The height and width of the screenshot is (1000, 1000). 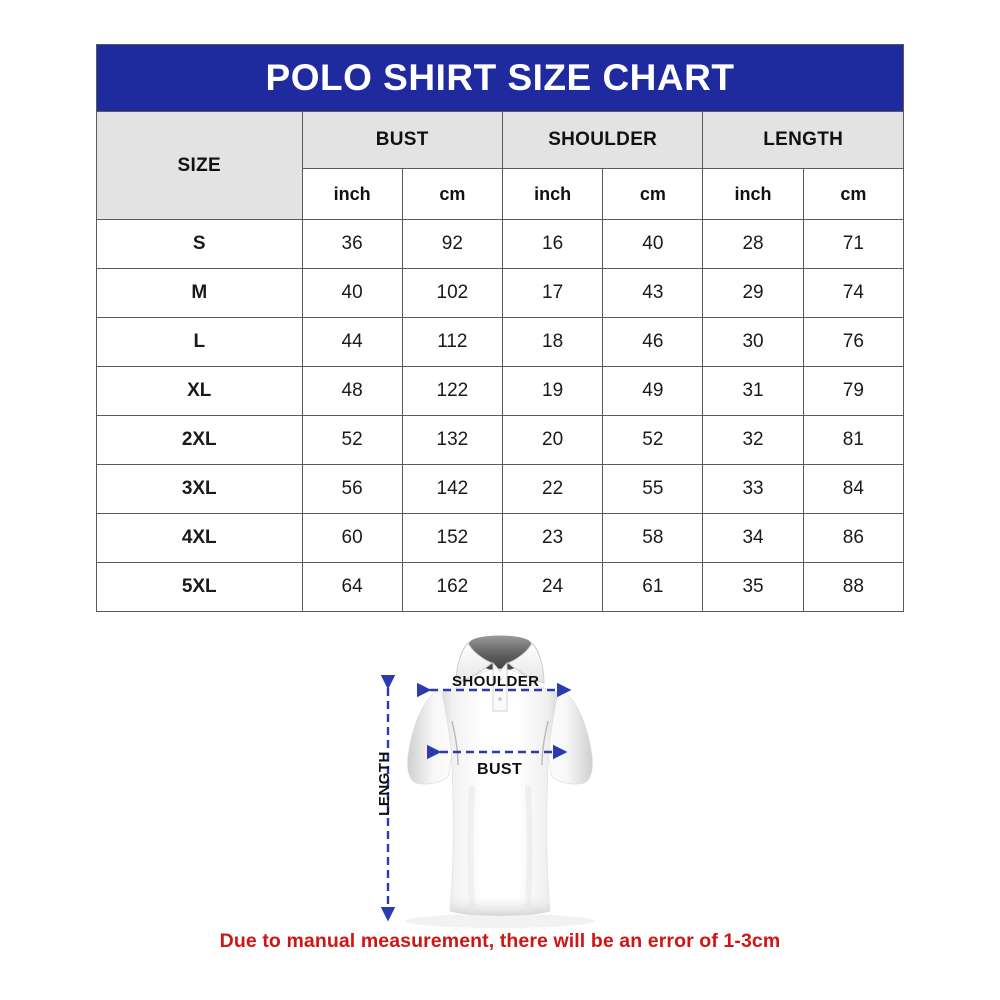 What do you see at coordinates (471, 846) in the screenshot?
I see `fold-left` at bounding box center [471, 846].